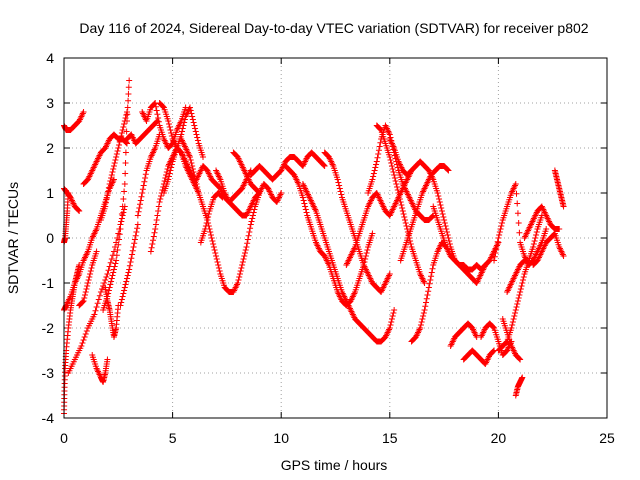  What do you see at coordinates (88, 278) in the screenshot?
I see `data-series-h` at bounding box center [88, 278].